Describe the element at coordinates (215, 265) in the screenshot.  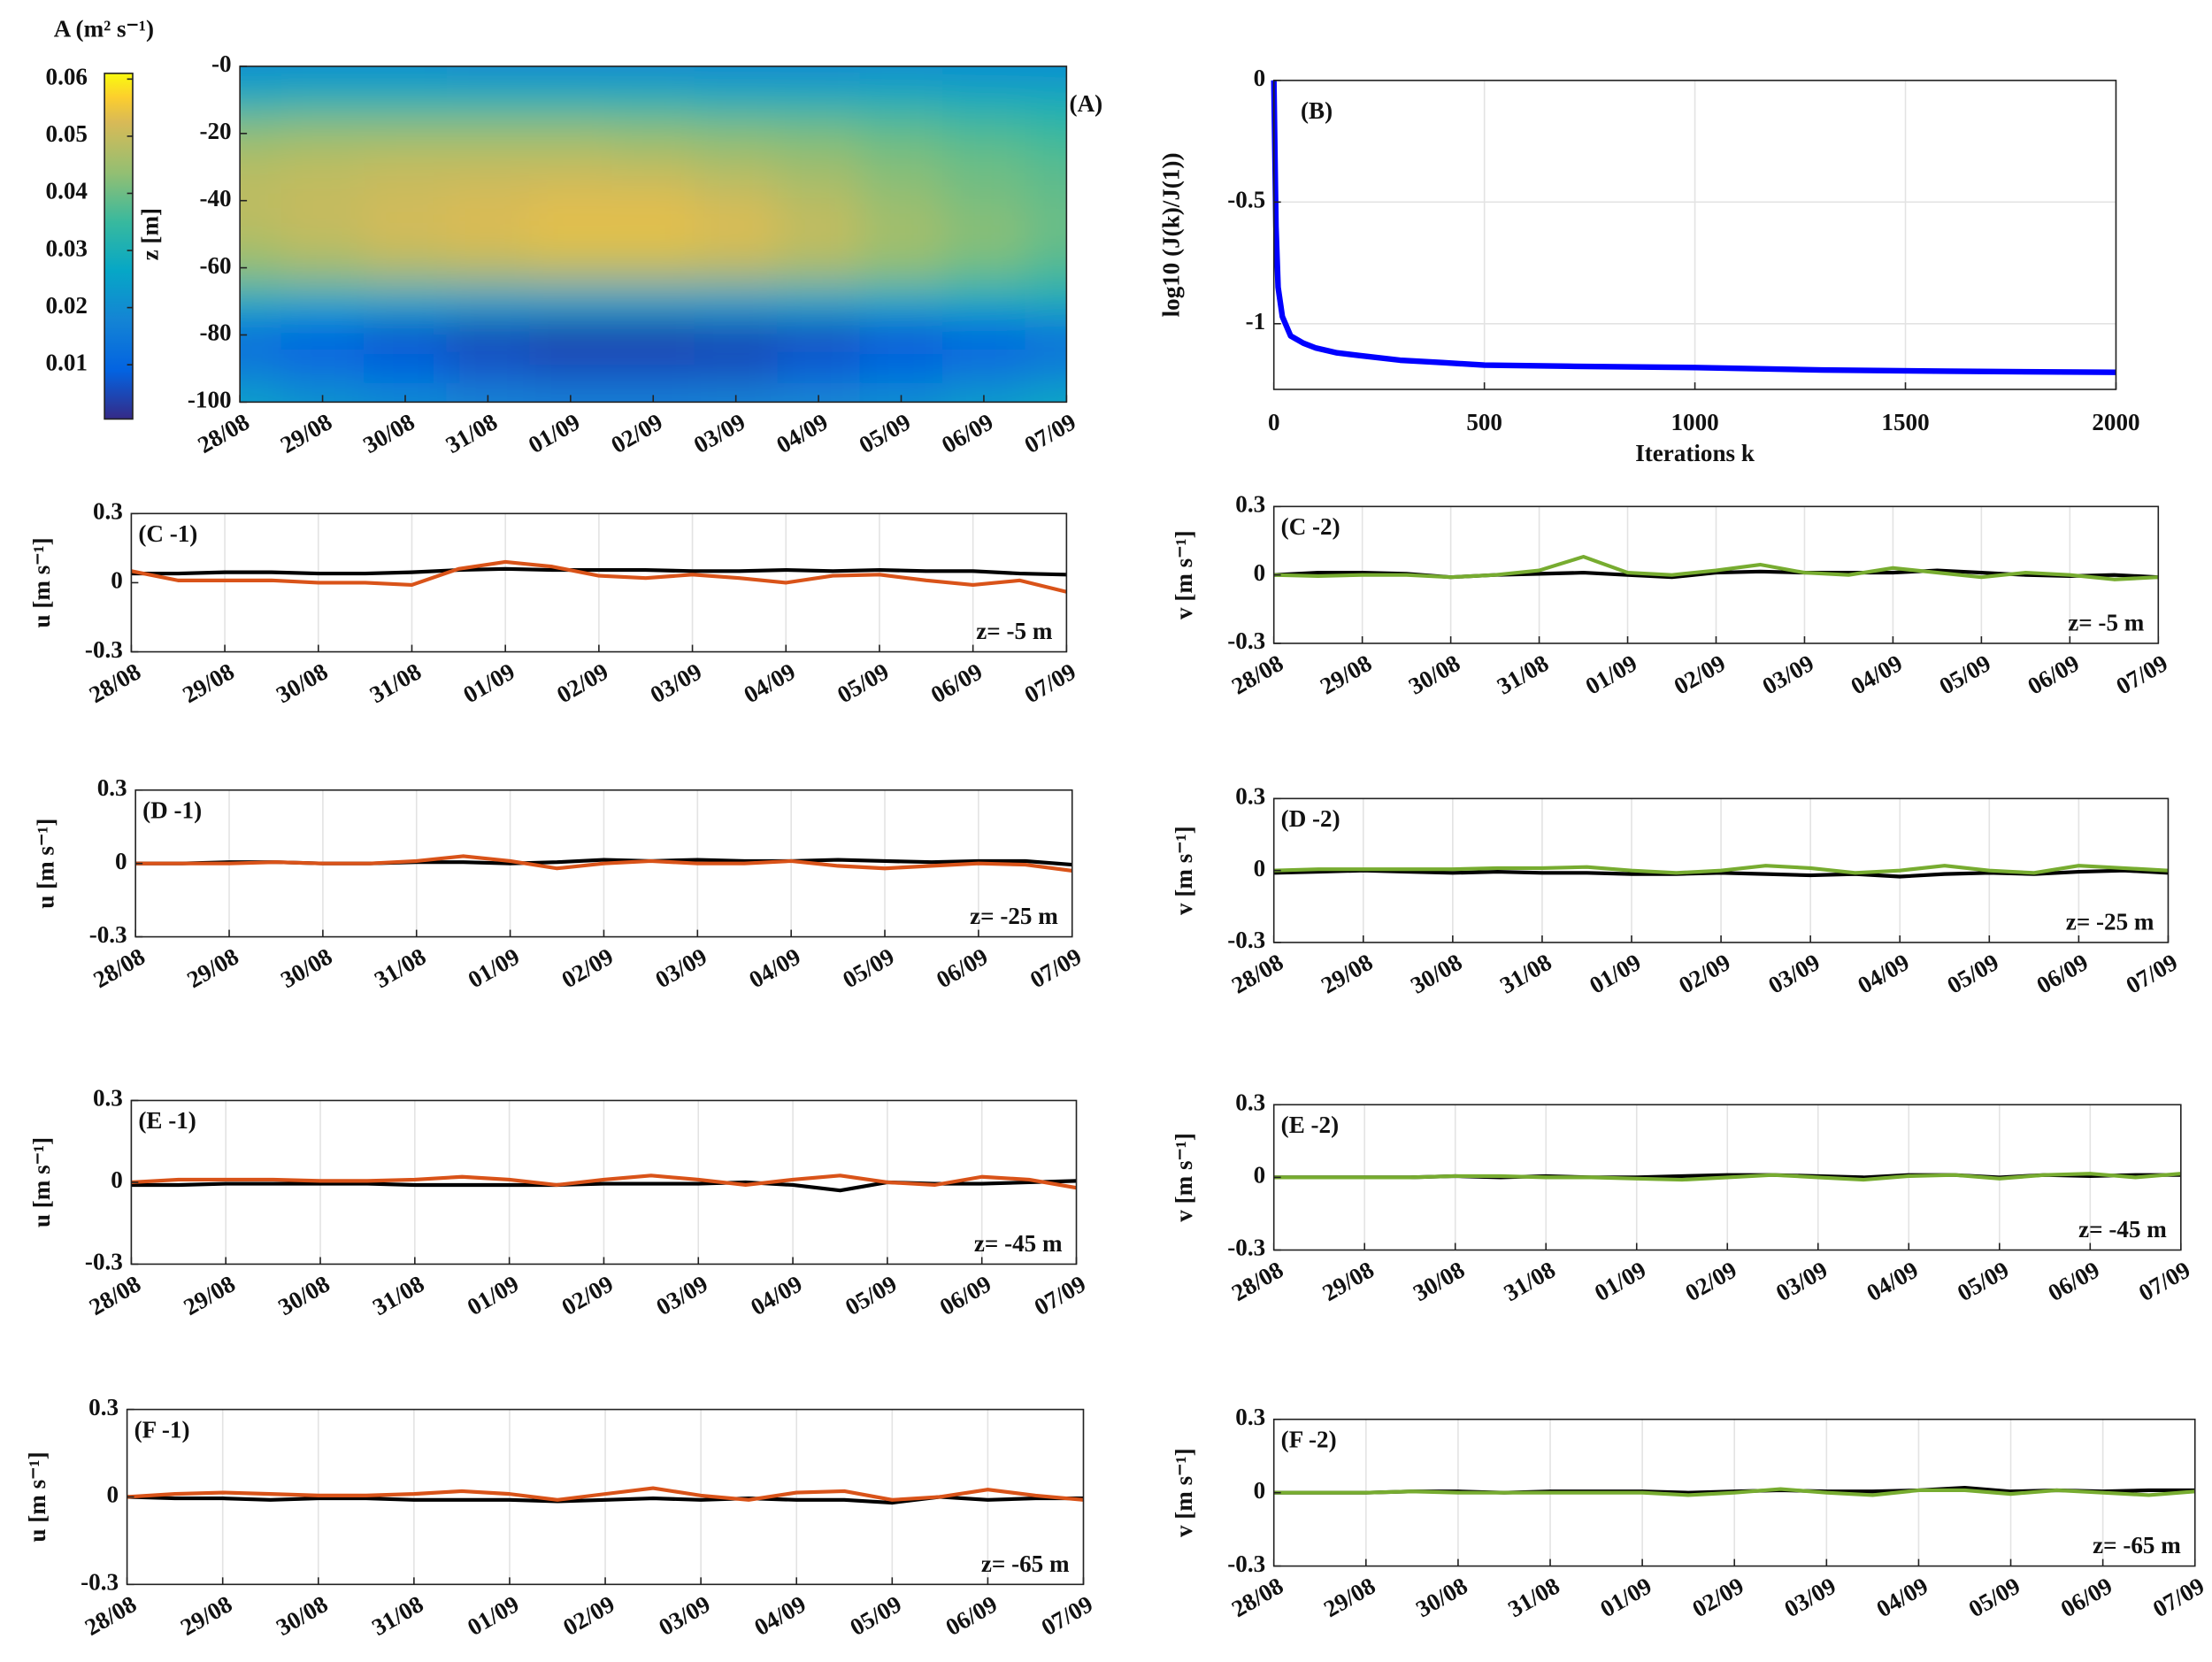
I see `y-tick-label: -60` at that location.